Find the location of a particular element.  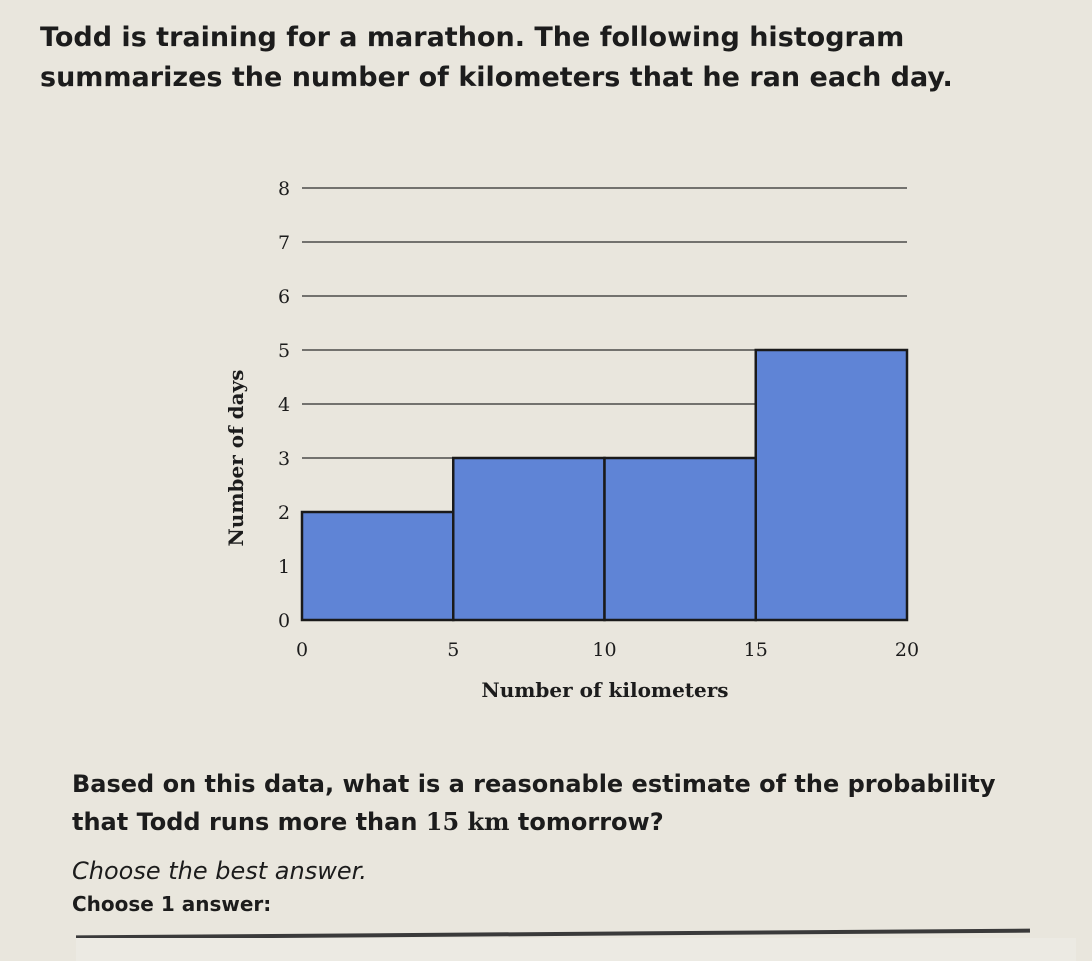

instruction-text: Choose the best answer. is located at coordinates (219, 871).